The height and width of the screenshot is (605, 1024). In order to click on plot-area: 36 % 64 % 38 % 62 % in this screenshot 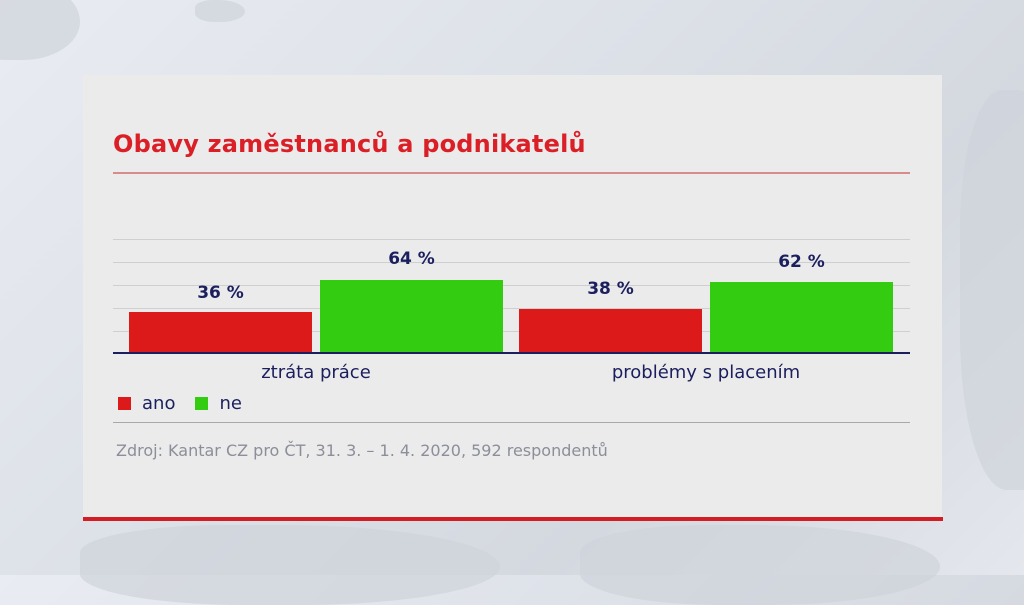, I will do `click(511, 296)`.